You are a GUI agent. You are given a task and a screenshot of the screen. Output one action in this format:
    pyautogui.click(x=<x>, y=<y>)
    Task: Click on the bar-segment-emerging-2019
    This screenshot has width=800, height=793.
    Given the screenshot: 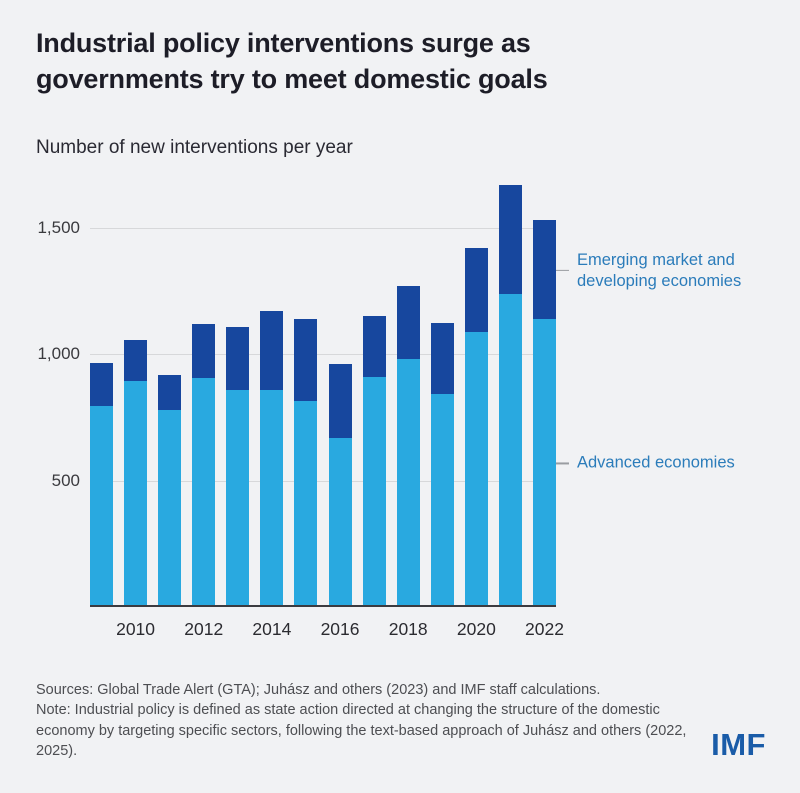 What is the action you would take?
    pyautogui.click(x=442, y=358)
    